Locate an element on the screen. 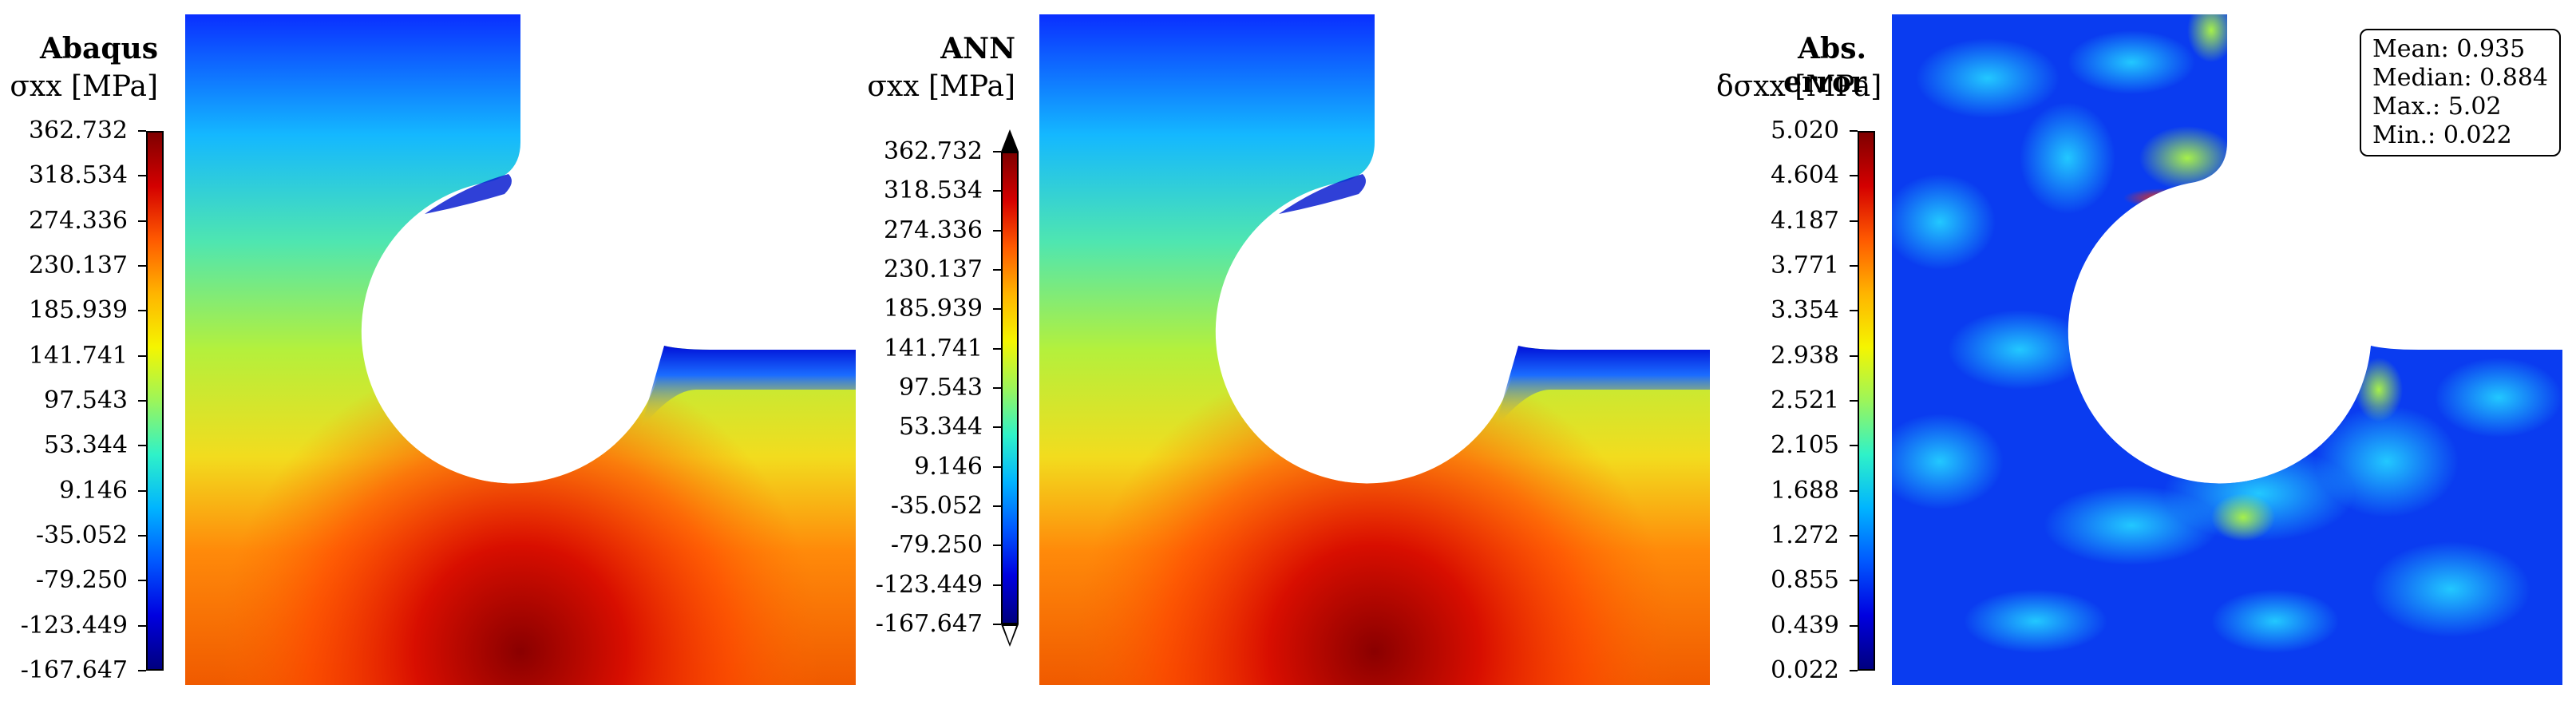 The image size is (2576, 701). stat-mean: Mean: 0.935 is located at coordinates (2449, 49).